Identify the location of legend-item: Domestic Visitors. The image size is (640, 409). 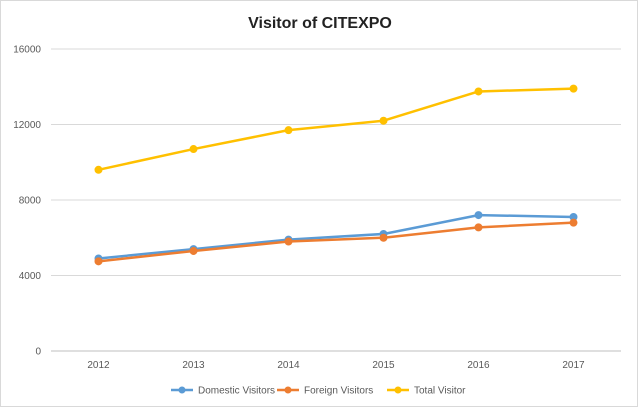
(223, 391).